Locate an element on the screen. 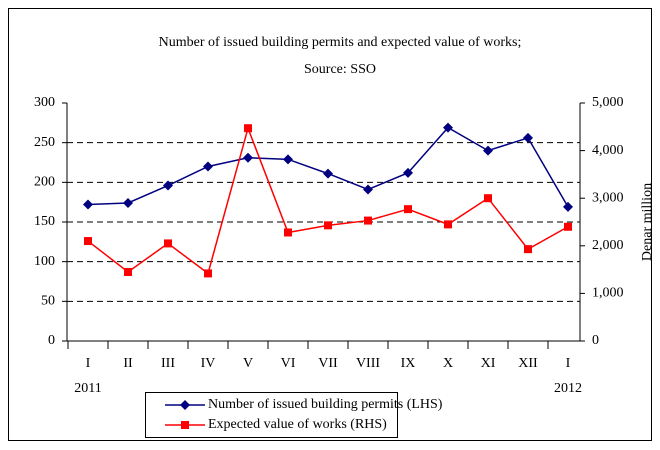 This screenshot has width=660, height=450. y-tick-label: 200 is located at coordinates (44, 182).